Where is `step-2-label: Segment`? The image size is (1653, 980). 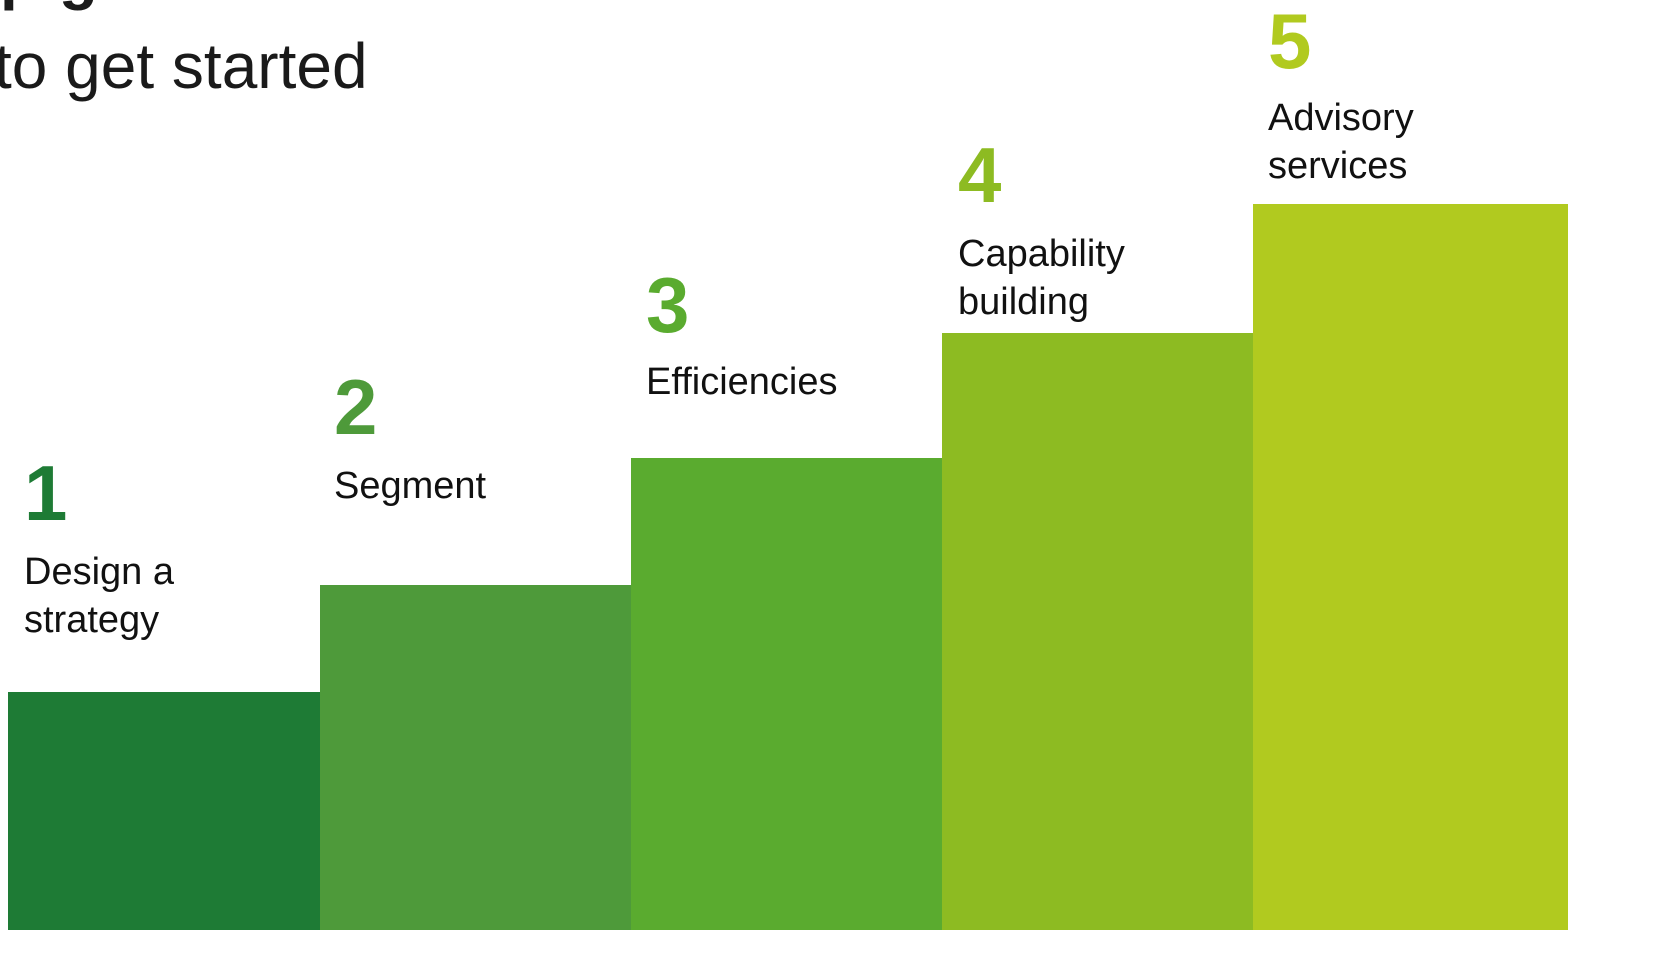 step-2-label: Segment is located at coordinates (410, 486).